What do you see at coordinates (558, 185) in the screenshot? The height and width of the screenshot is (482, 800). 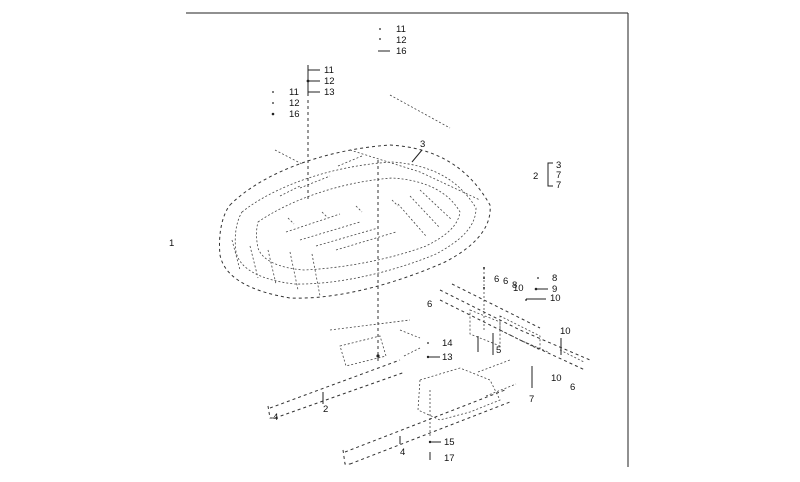 I see `callout-bracket-7b: 7` at bounding box center [558, 185].